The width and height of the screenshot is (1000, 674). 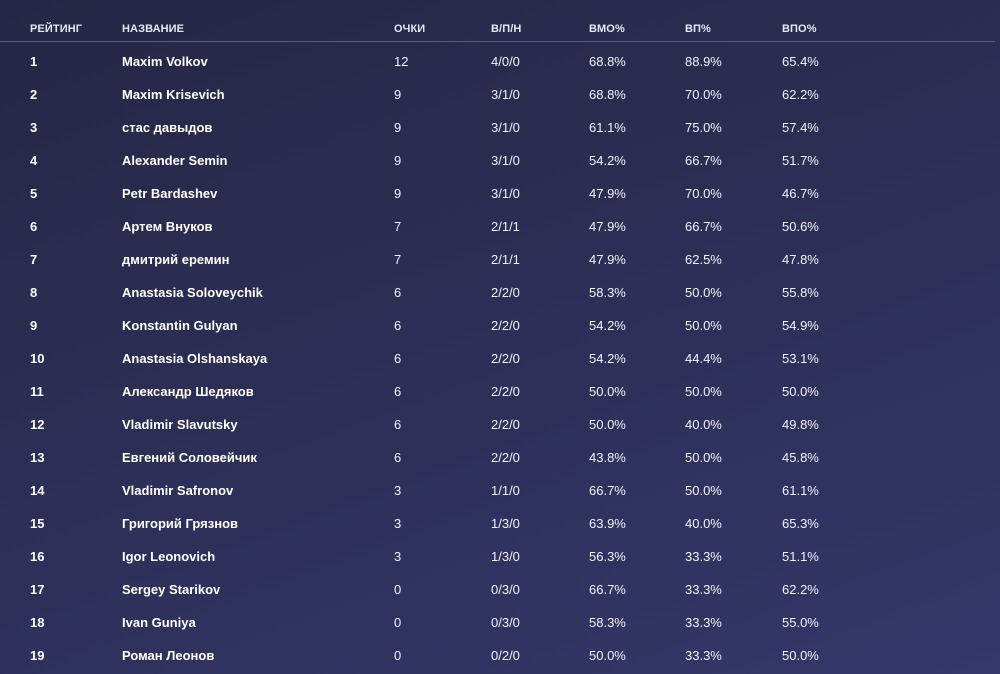 I want to click on column-header-vmo: ВМО%, so click(x=607, y=29).